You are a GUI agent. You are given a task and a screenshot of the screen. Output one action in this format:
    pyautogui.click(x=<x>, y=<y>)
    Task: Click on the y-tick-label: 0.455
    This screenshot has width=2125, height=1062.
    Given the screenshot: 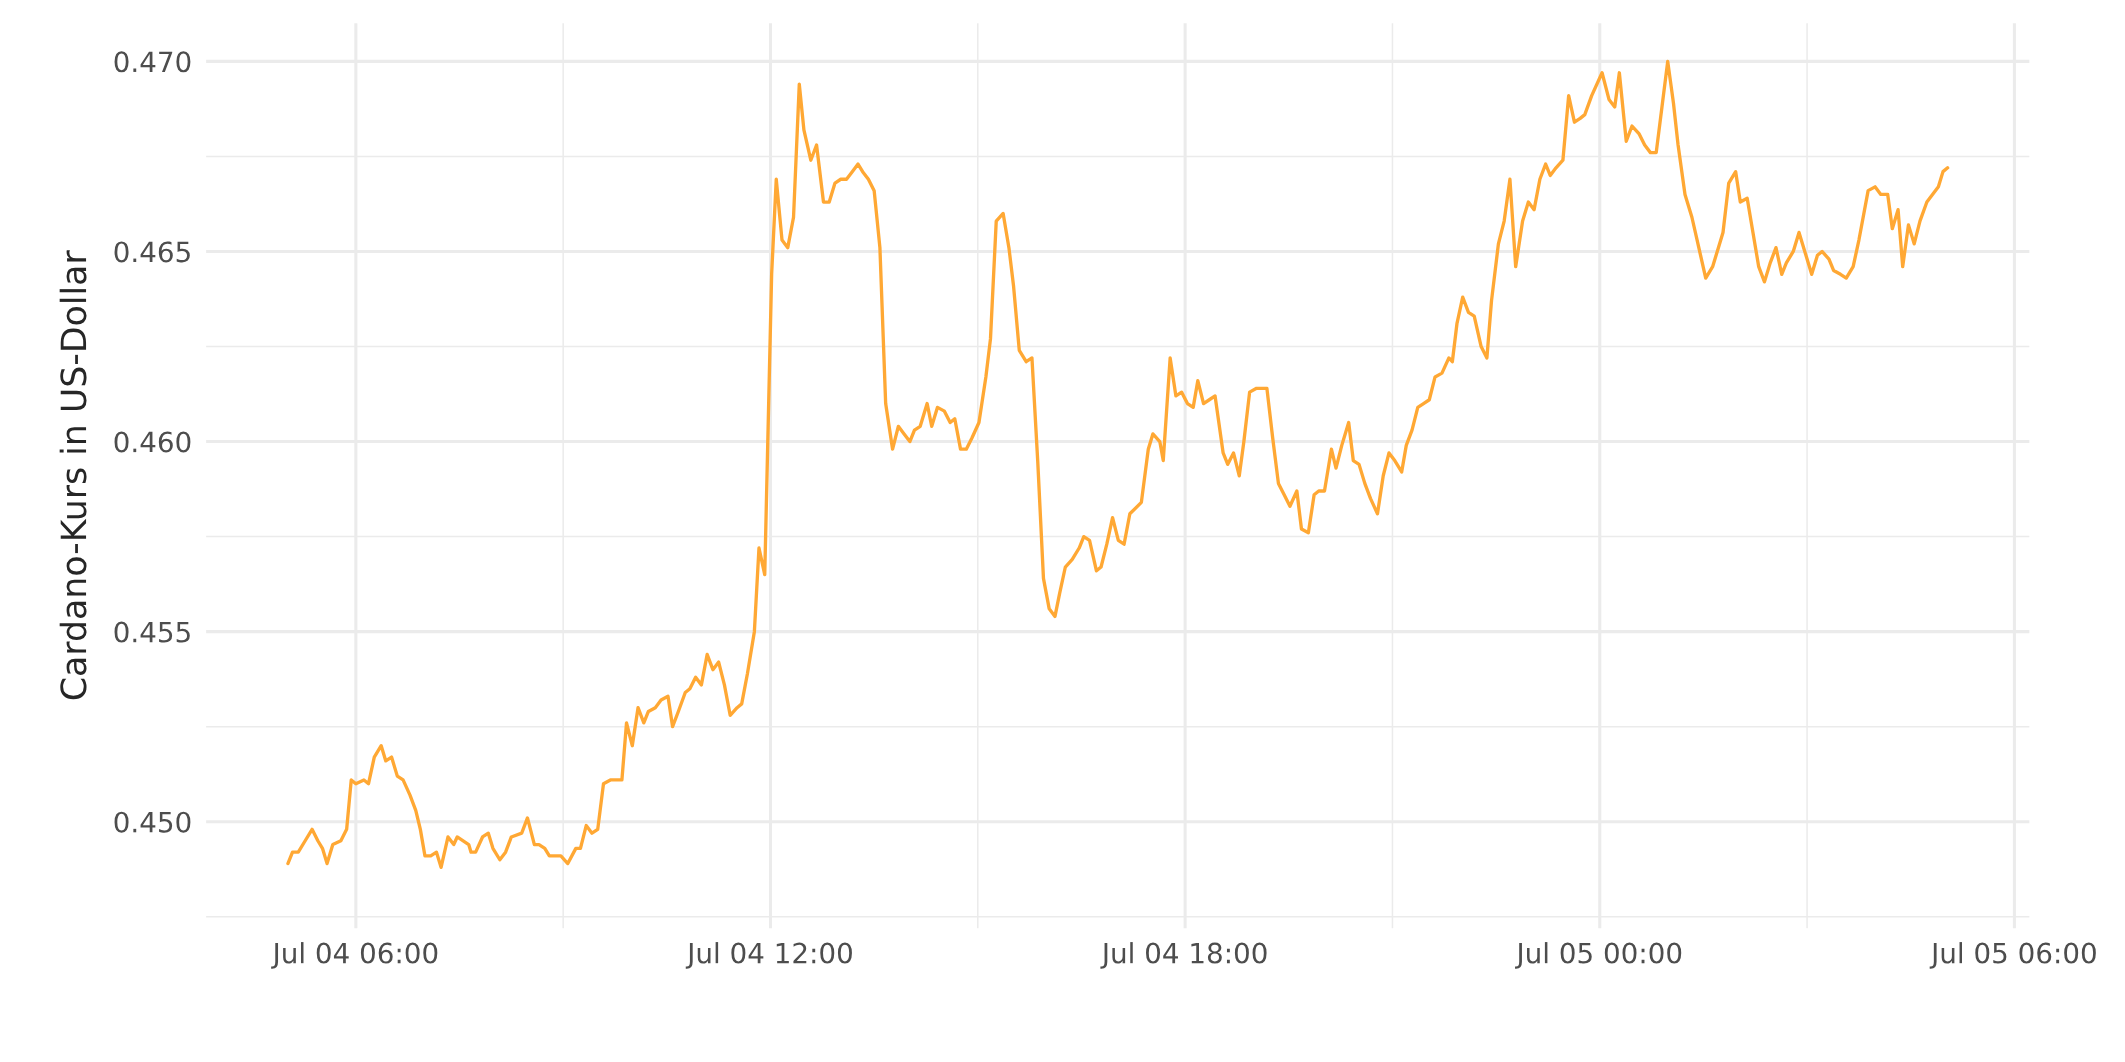 What is the action you would take?
    pyautogui.click(x=152, y=632)
    